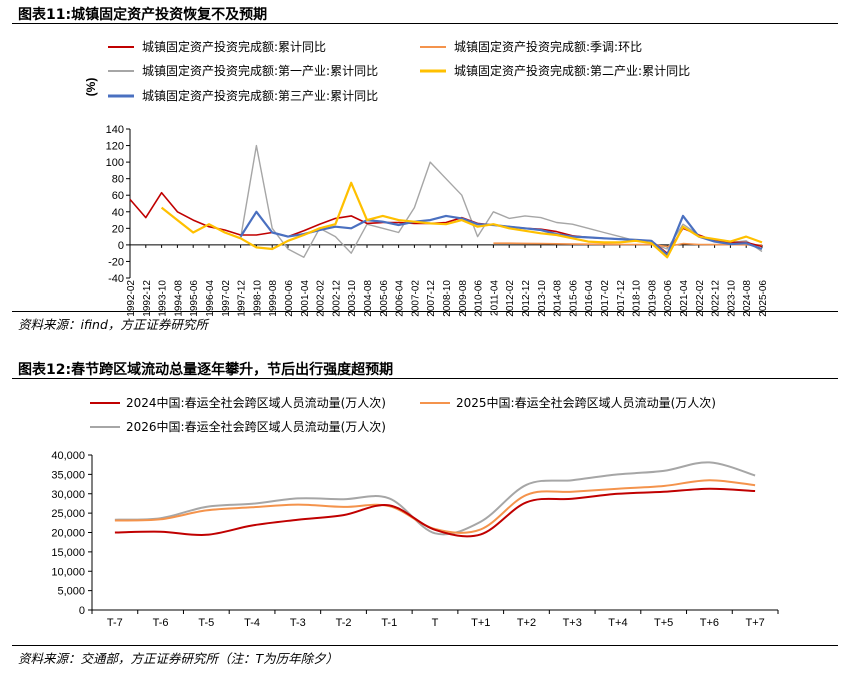  Describe the element at coordinates (178, 658) in the screenshot. I see `figure2-source: 资料来源：交通部，方正证券研究所（注：T为历年除夕）` at that location.